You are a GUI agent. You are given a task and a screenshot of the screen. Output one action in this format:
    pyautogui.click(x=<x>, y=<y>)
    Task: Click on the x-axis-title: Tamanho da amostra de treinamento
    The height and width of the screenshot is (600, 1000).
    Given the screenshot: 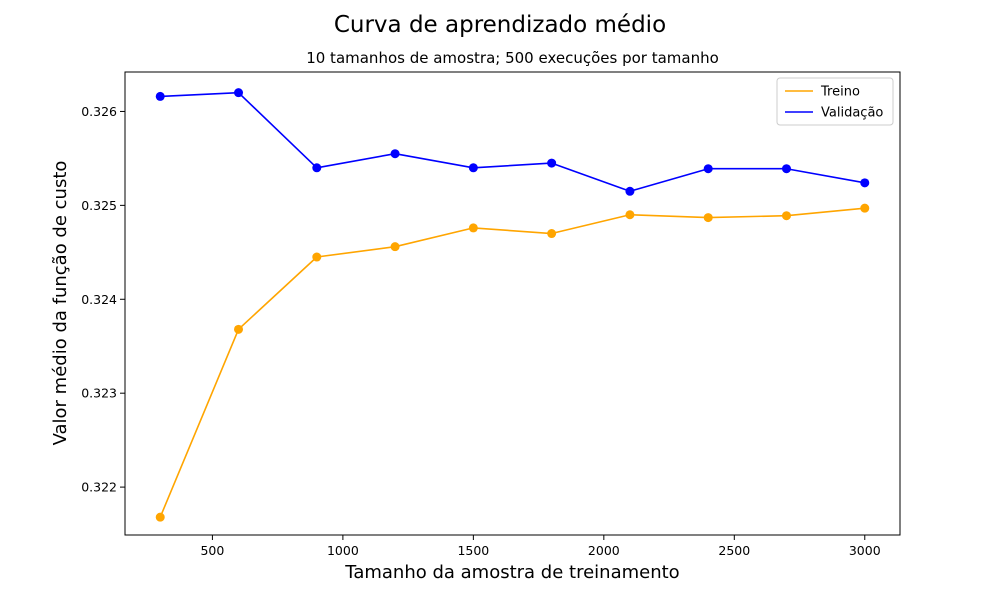 What is the action you would take?
    pyautogui.click(x=511, y=572)
    